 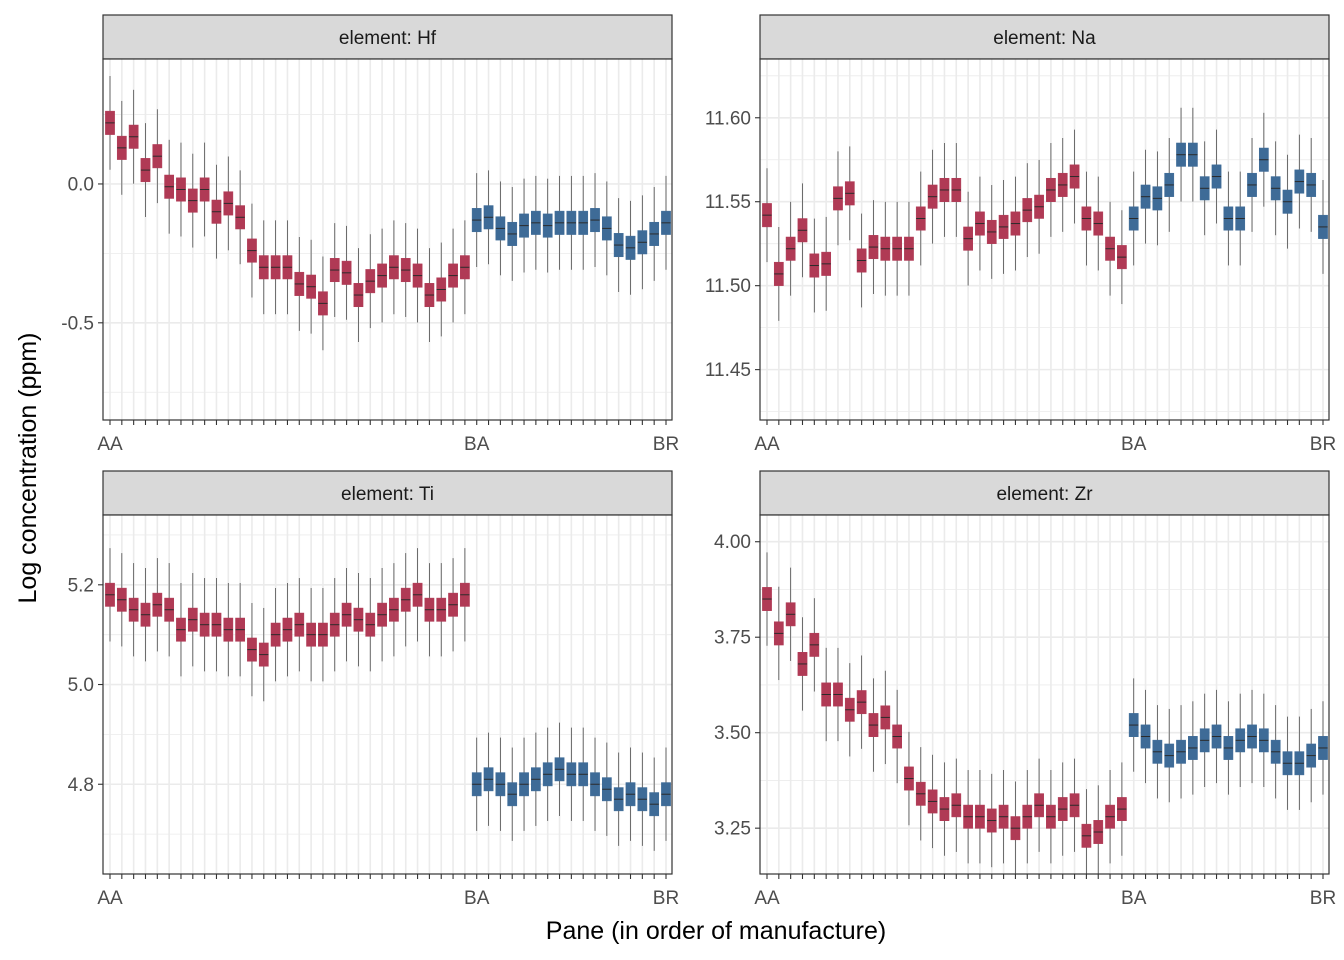 I want to click on strip-header, so click(x=387, y=37).